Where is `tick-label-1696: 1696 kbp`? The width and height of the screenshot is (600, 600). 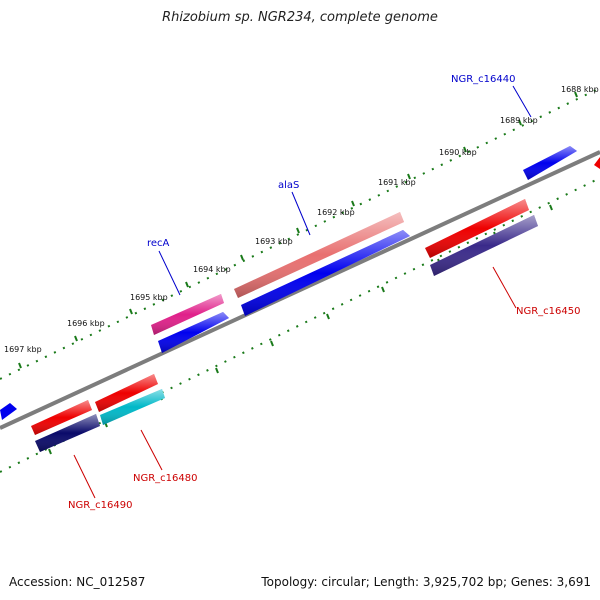 tick-label-1696: 1696 kbp is located at coordinates (86, 323).